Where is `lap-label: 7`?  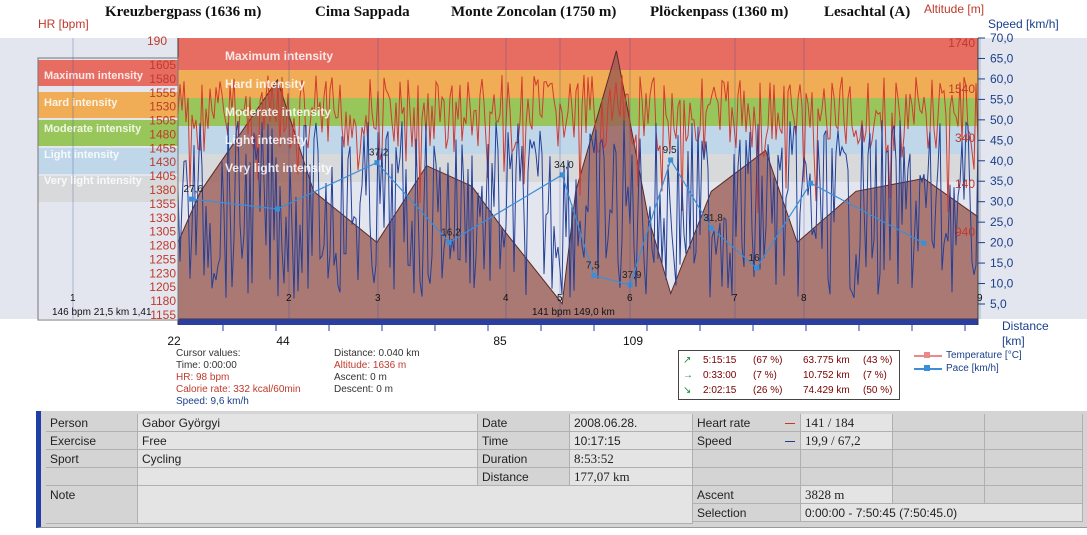
lap-label: 7 is located at coordinates (735, 298).